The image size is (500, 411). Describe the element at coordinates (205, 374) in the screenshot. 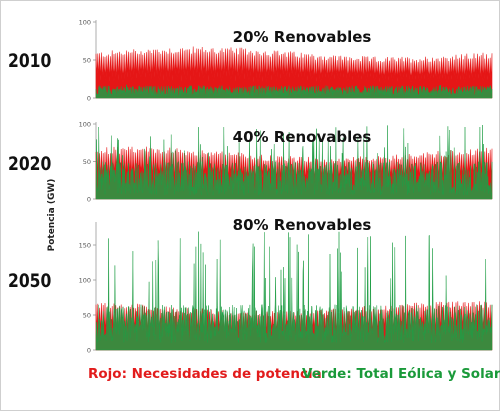

I see `legend-red: Rojo: Necesidades de potencia` at that location.